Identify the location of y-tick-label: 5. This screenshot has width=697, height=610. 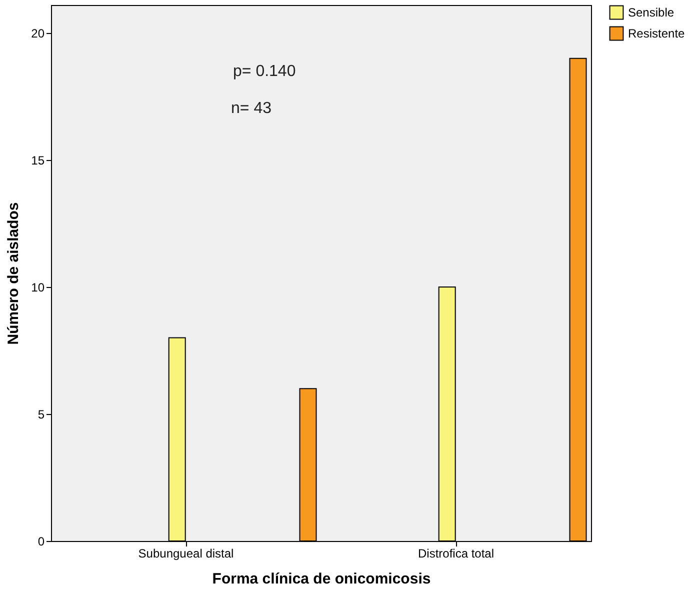
(41, 414).